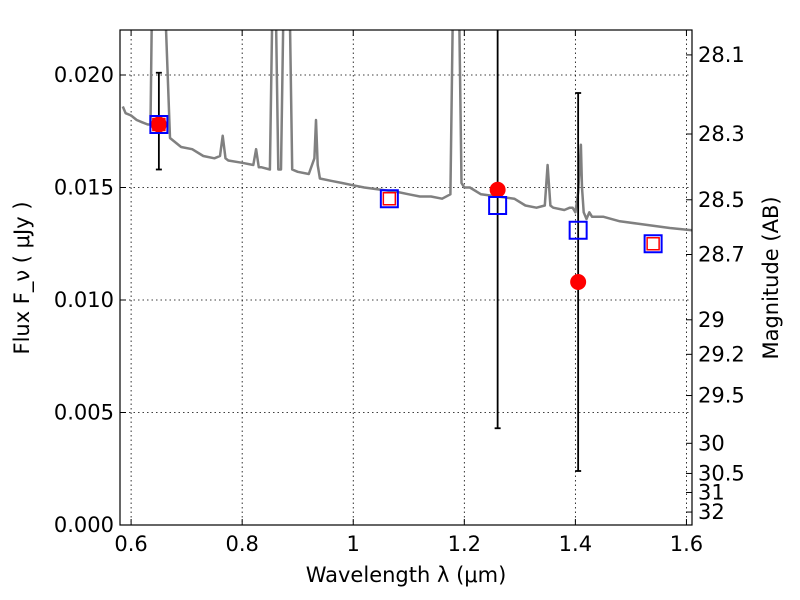 The height and width of the screenshot is (600, 800). What do you see at coordinates (711, 320) in the screenshot?
I see `right-tick-label: 29` at bounding box center [711, 320].